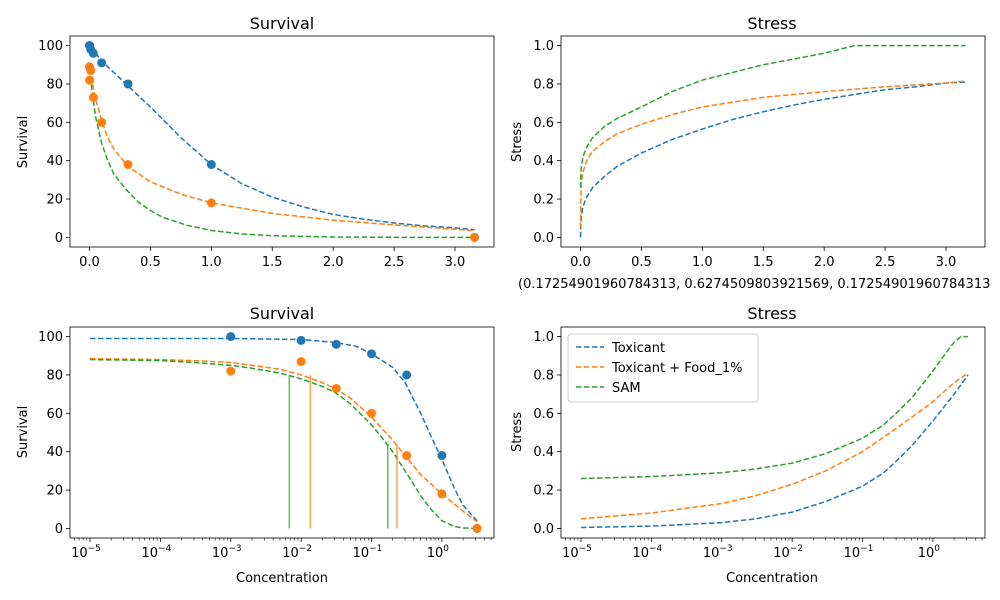 This screenshot has height=600, width=1000. I want to click on y-tick-label: 0.0, so click(543, 238).